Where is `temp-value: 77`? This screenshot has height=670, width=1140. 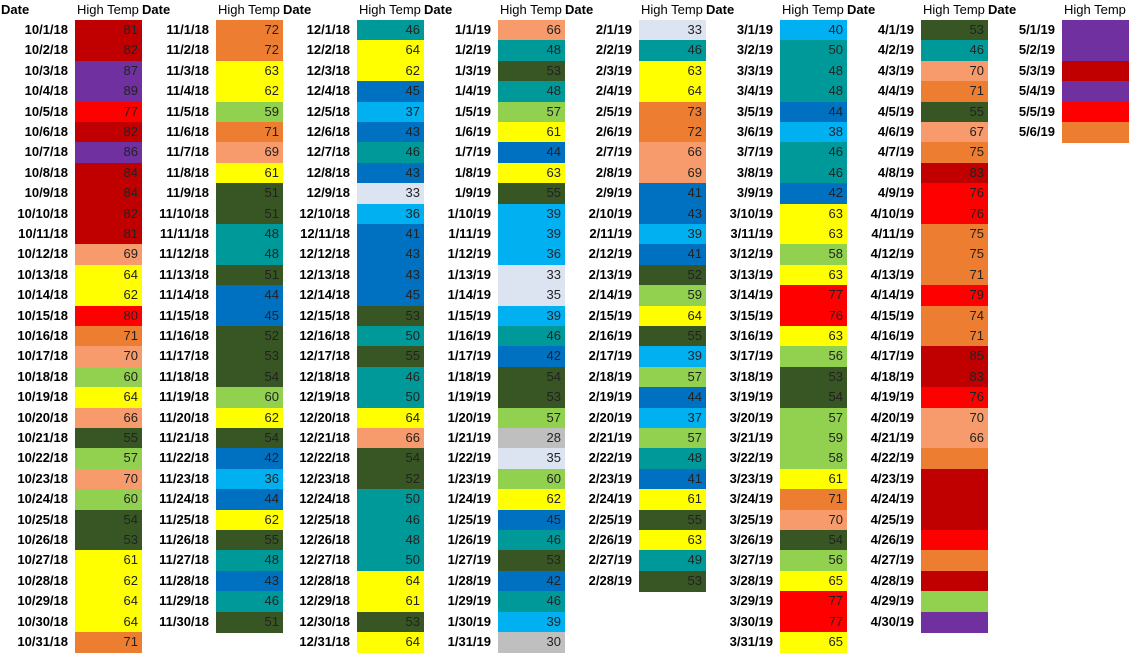 temp-value: 77 is located at coordinates (130, 111).